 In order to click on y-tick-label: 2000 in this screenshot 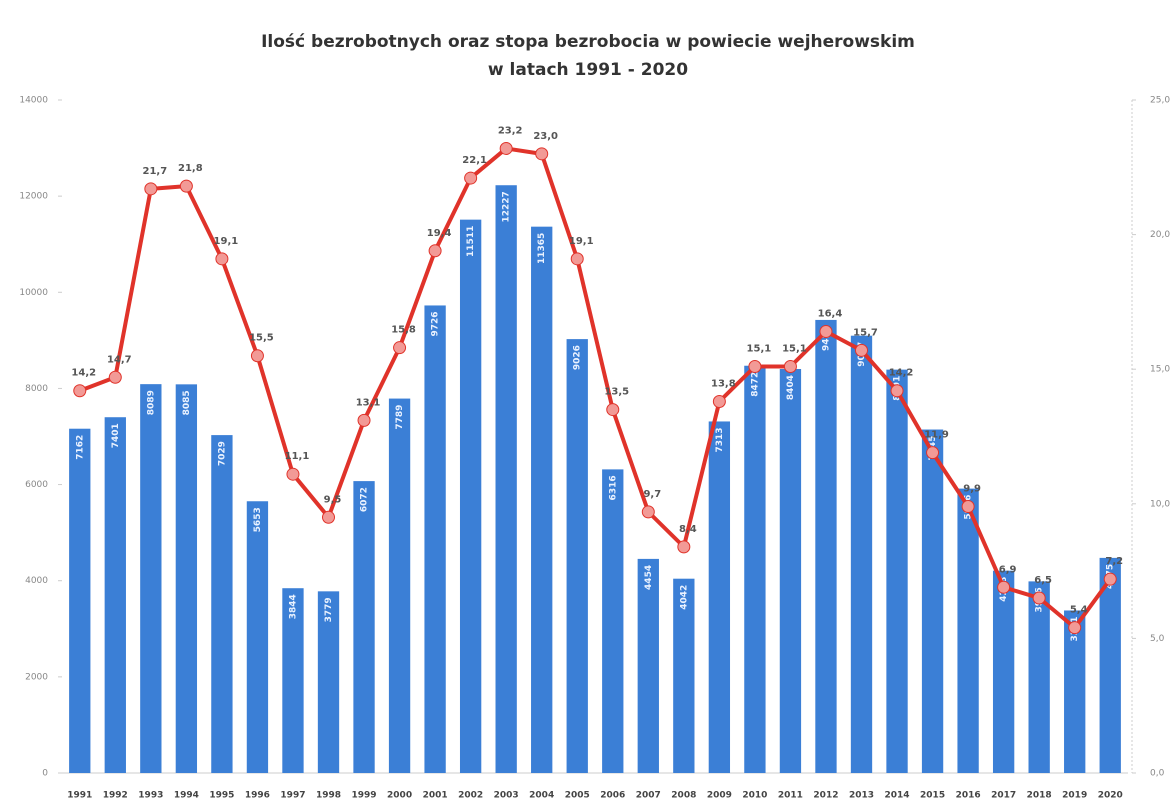, I will do `click(36, 677)`.